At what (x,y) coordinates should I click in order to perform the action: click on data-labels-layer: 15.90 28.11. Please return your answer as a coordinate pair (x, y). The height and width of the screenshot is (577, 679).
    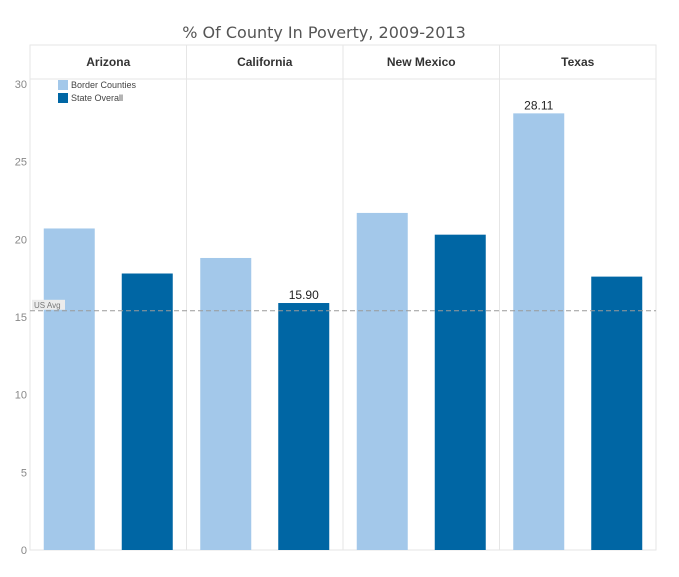
    Looking at the image, I should click on (421, 200).